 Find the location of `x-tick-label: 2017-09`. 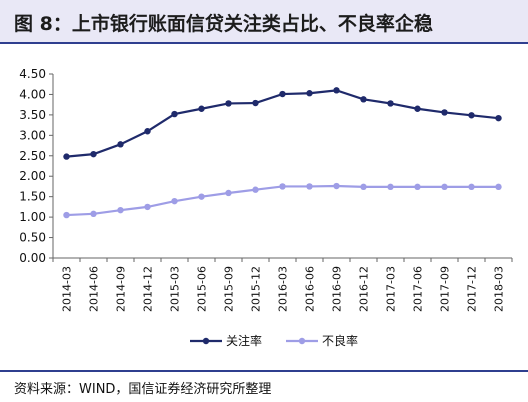

x-tick-label: 2017-09 is located at coordinates (445, 289).